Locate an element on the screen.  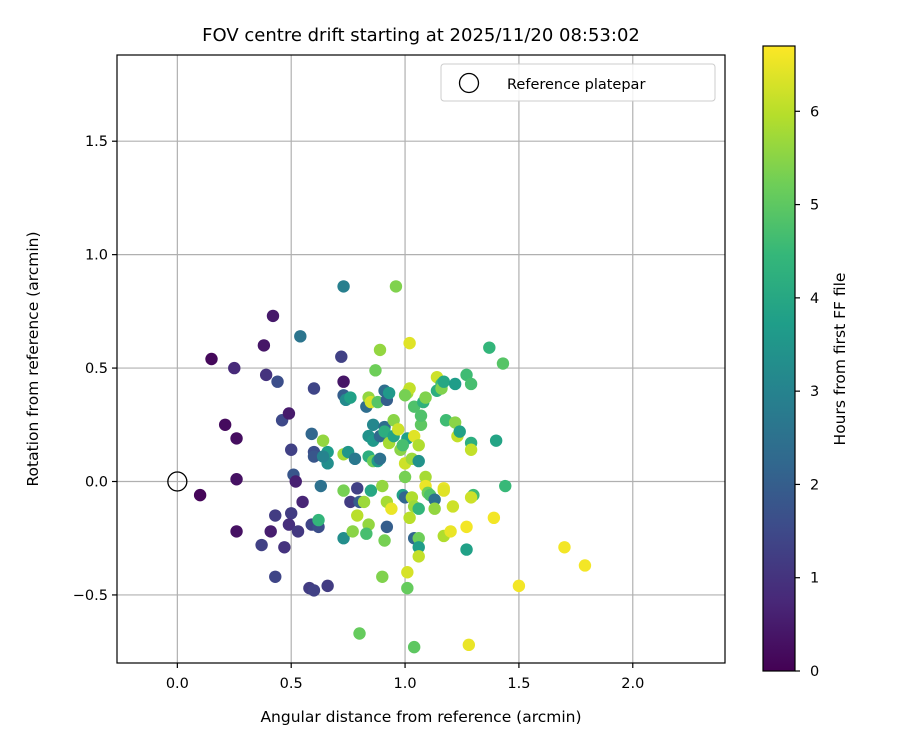
x-axis-label: Angular distance from reference (arcmin) is located at coordinates (420, 717).